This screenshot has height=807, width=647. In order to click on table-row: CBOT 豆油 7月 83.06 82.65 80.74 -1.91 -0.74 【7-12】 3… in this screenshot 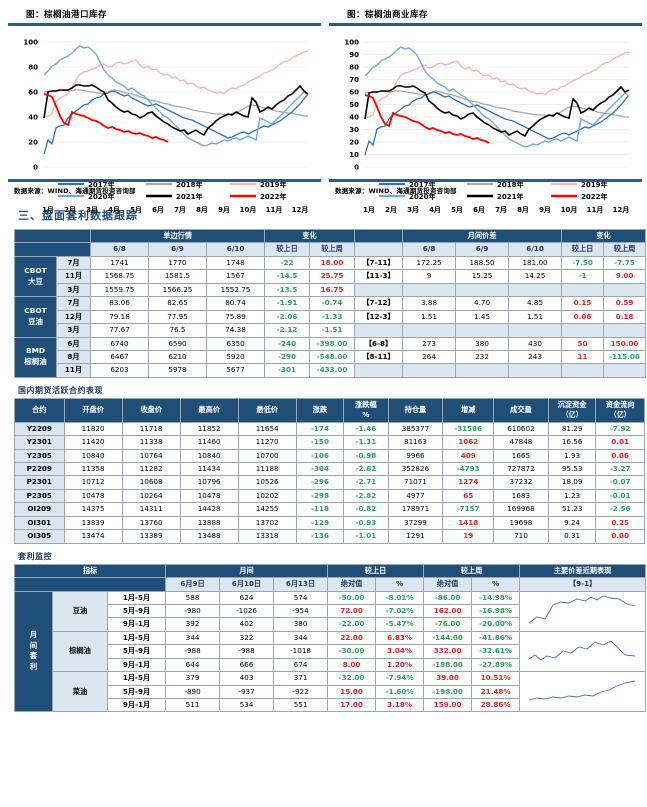, I will do `click(330, 317)`.